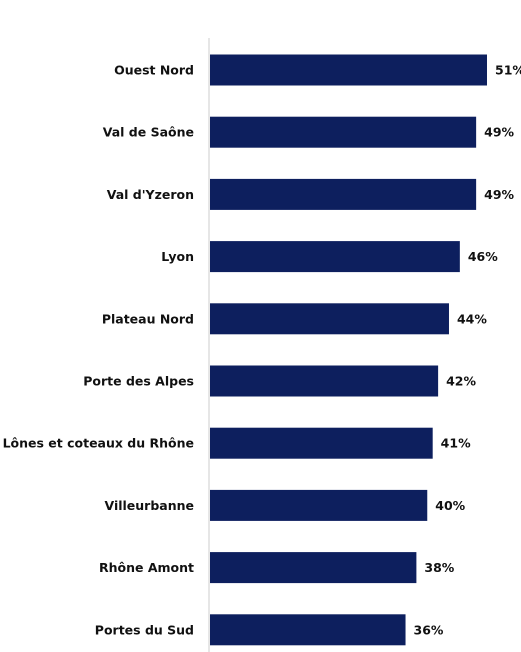 This screenshot has width=521, height=652. I want to click on value-label: 36%, so click(429, 629).